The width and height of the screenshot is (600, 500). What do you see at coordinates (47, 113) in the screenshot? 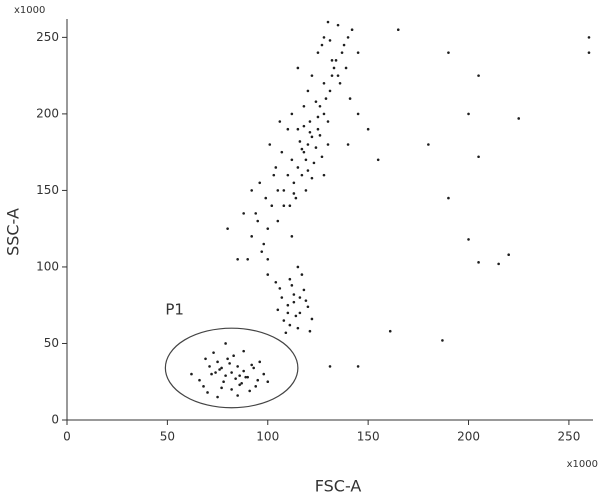
I see `y-tick-label: 200` at bounding box center [47, 113].